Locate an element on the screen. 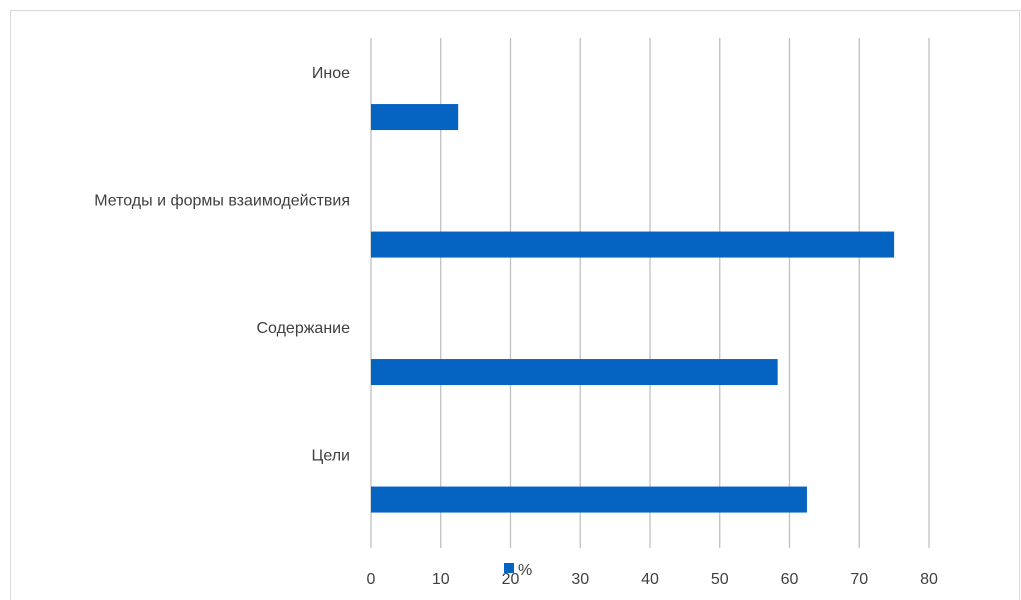 The image size is (1021, 600). x-tick-label: 0 is located at coordinates (371, 579).